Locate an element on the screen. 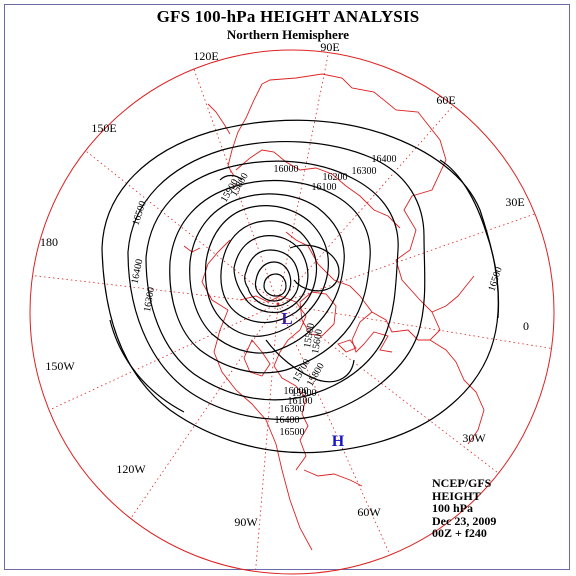  contour-label-16500-south: 16500 is located at coordinates (292, 432).